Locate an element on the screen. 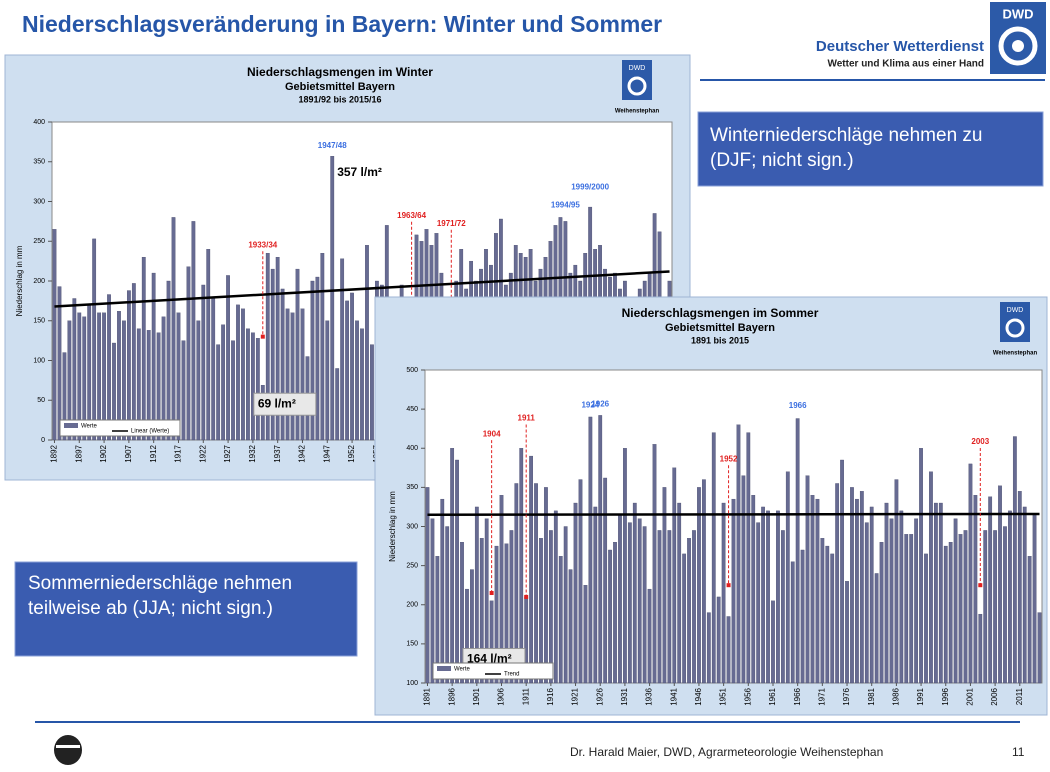 This screenshot has height=772, width=1050. summer-note-box is located at coordinates (186, 609).